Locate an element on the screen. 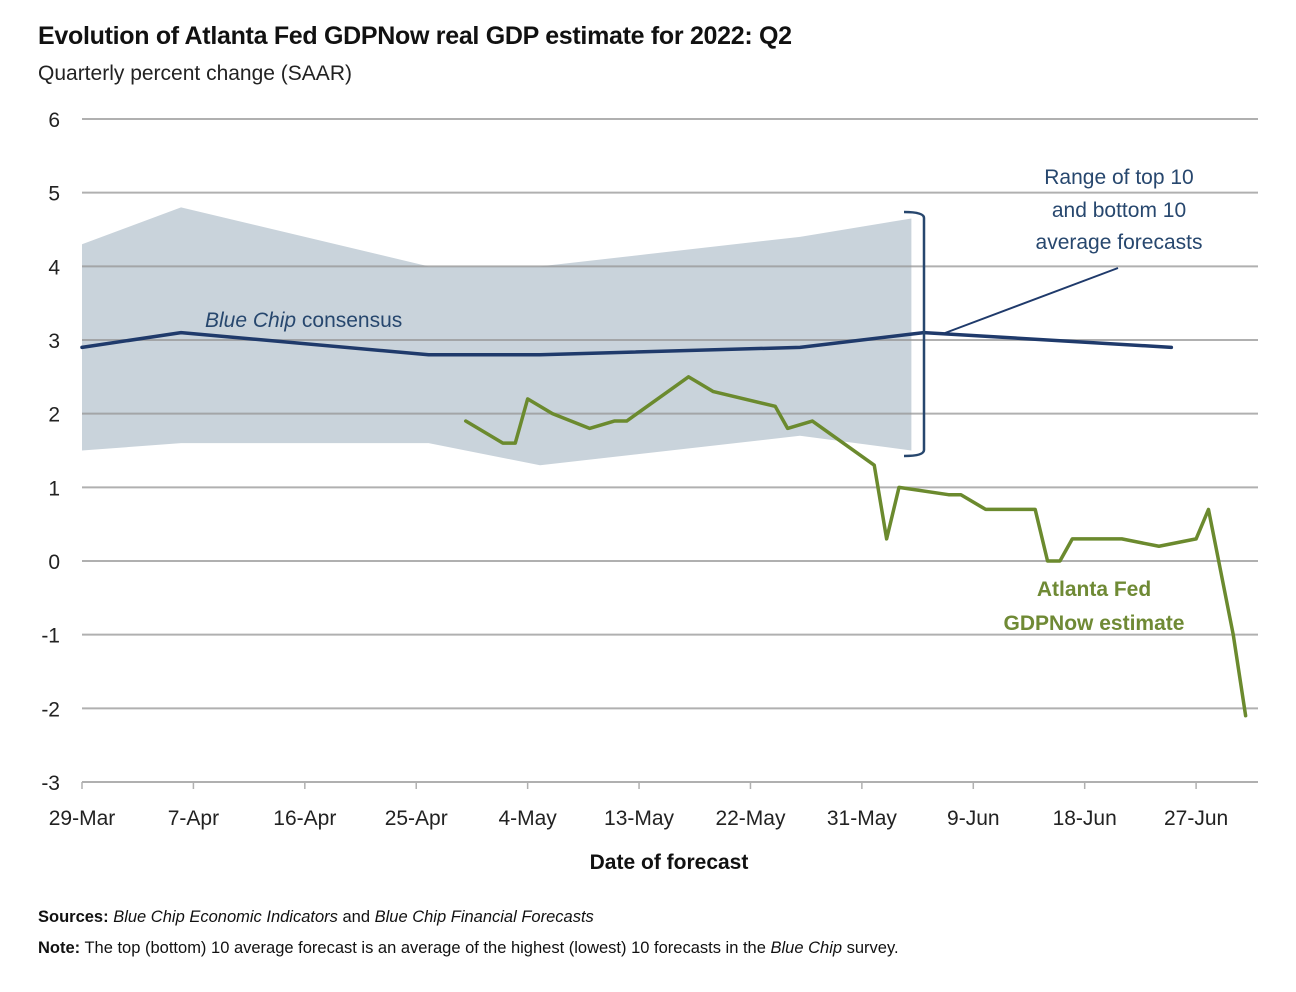  y-axis-labels: 6 5 4 3 2 1 0 -1 -2 -3 is located at coordinates (50, 452).